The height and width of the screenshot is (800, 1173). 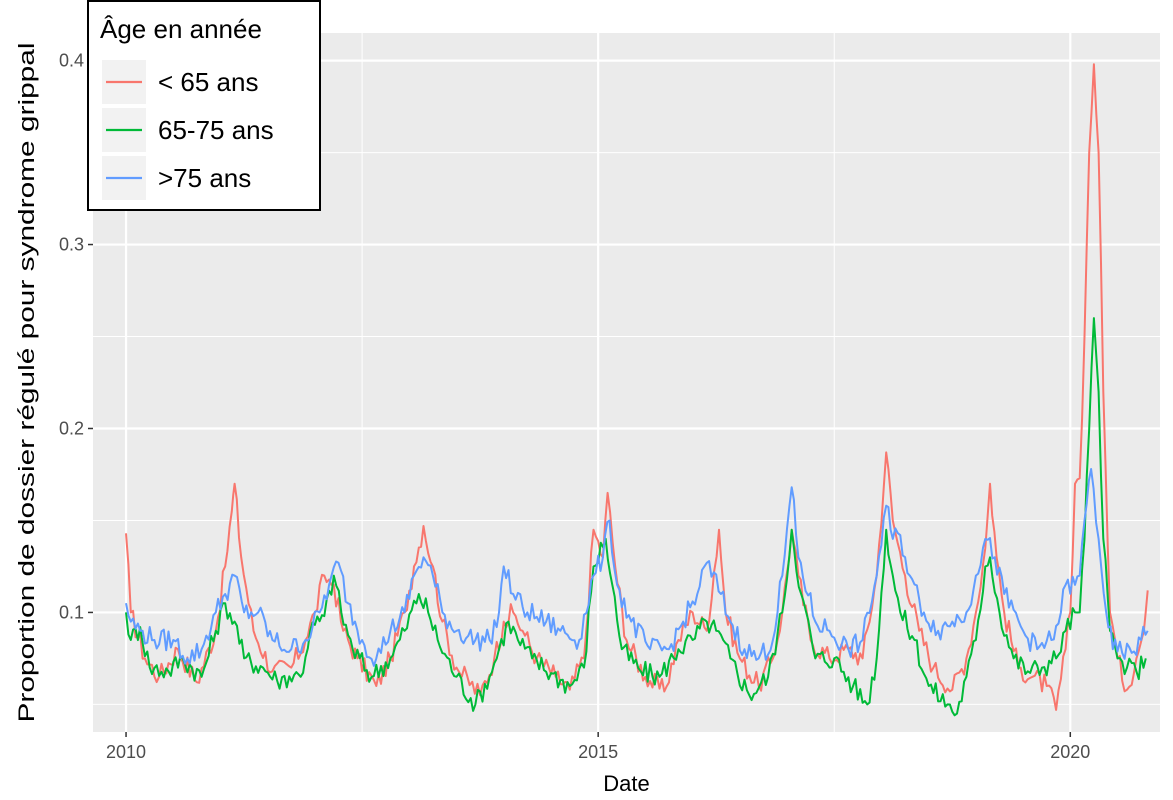 I want to click on y-tick-label: 0.4, so click(x=71, y=61).